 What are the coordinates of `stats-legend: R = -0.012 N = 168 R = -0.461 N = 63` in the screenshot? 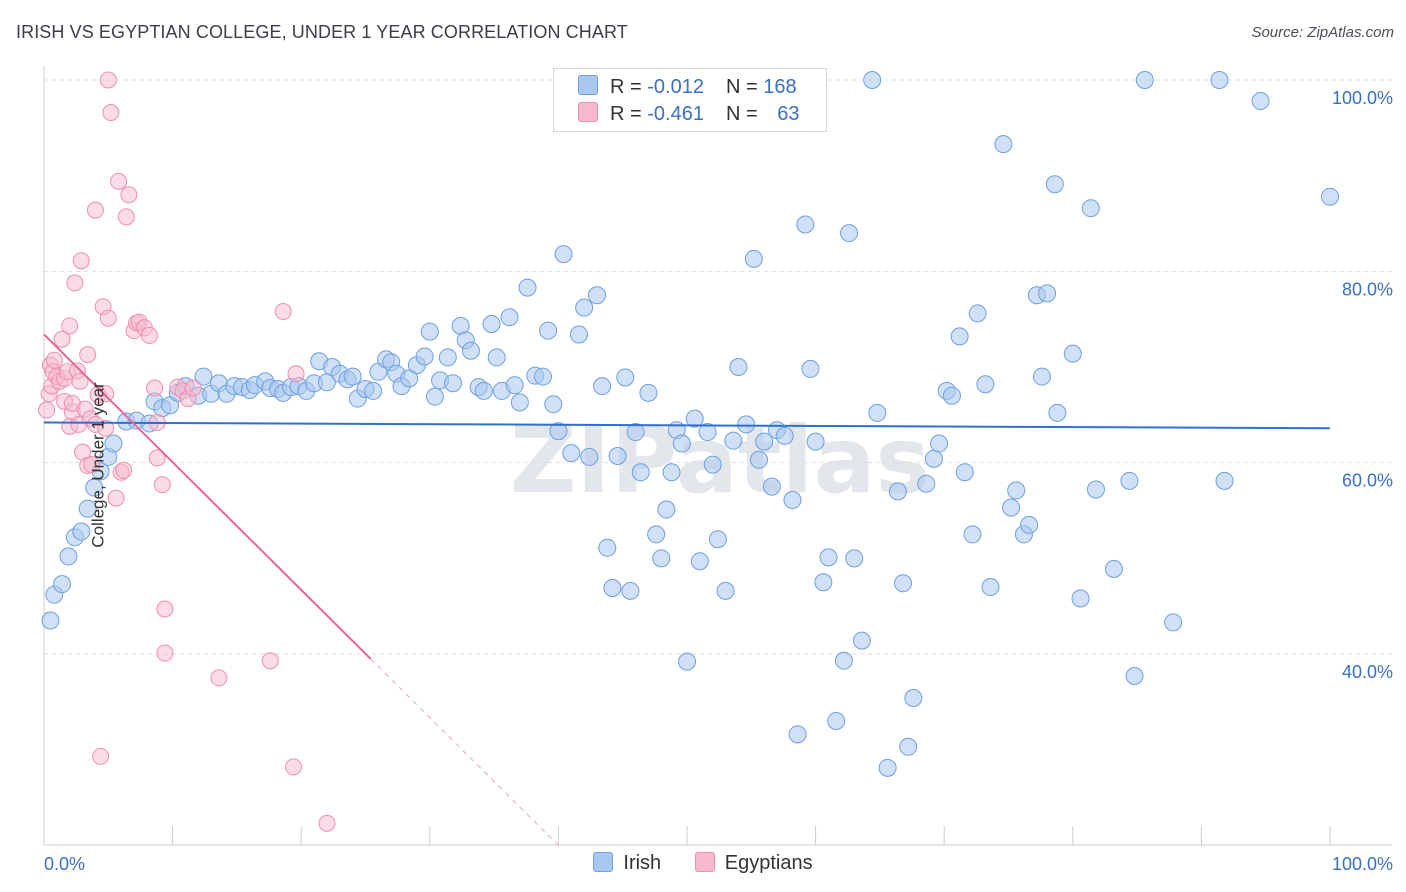 It's located at (690, 100).